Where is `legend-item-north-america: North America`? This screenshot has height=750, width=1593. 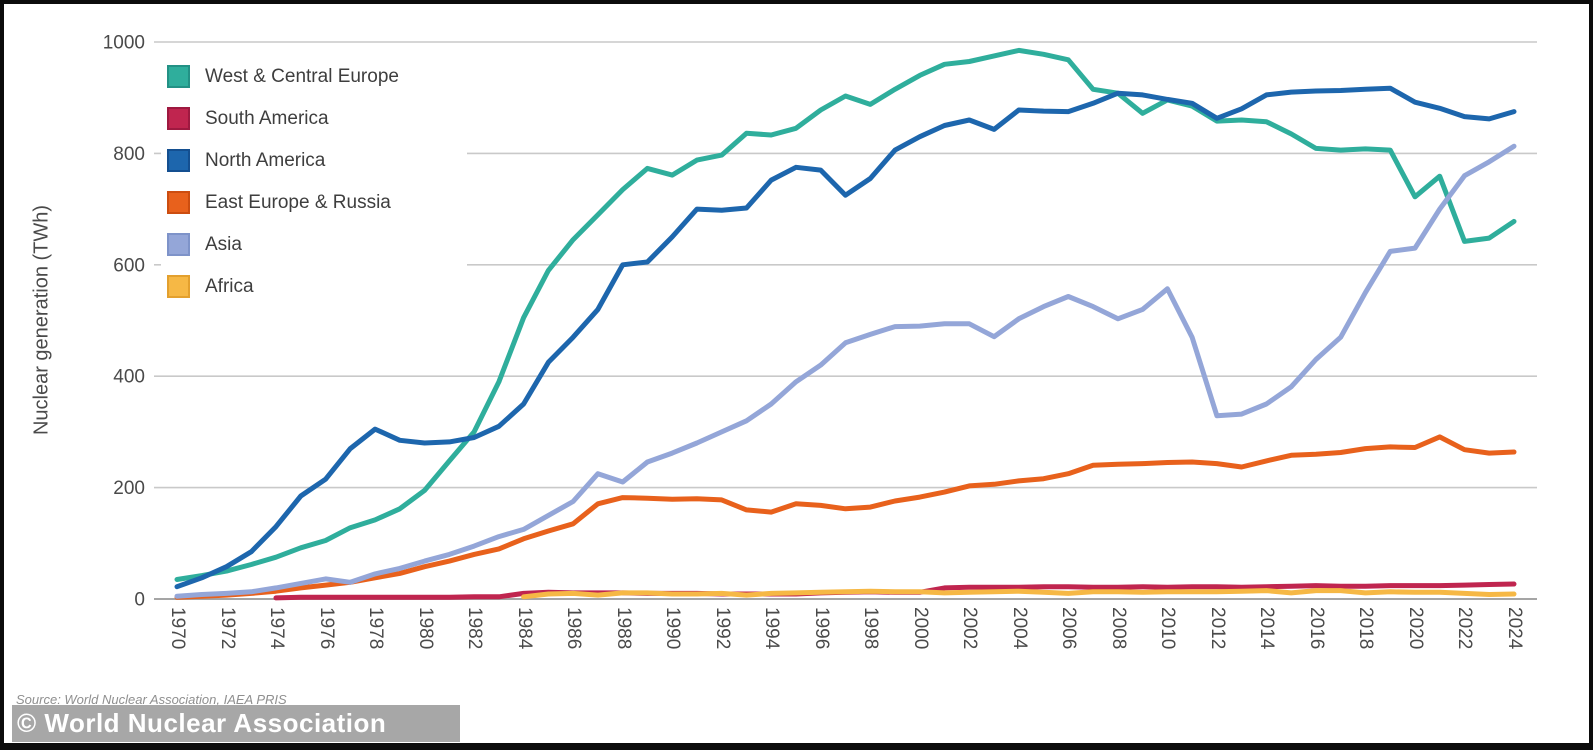
legend-item-north-america: North America is located at coordinates (317, 160).